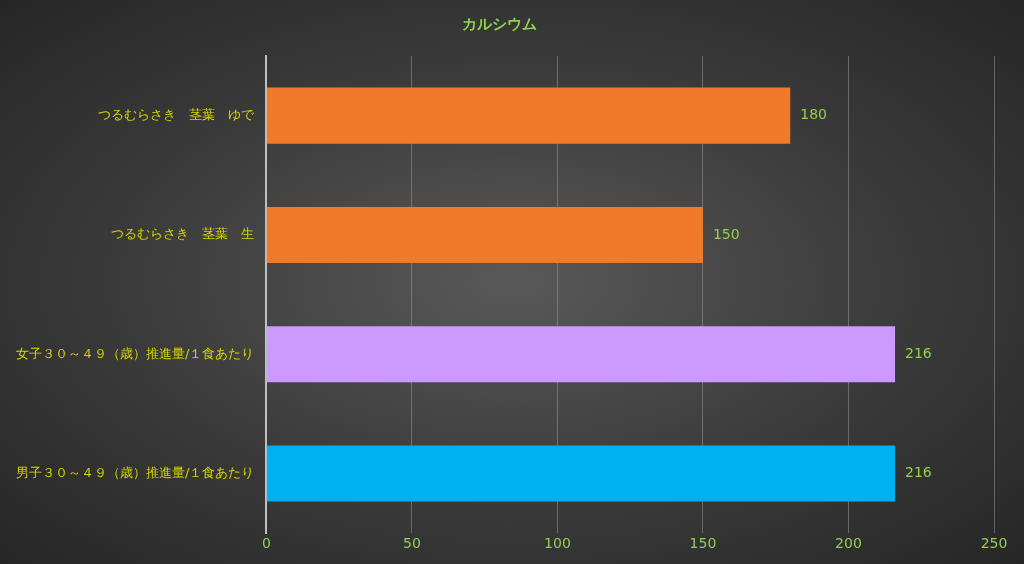 This screenshot has height=564, width=1024. Describe the element at coordinates (848, 543) in the screenshot. I see `x-tick-label: 200` at that location.